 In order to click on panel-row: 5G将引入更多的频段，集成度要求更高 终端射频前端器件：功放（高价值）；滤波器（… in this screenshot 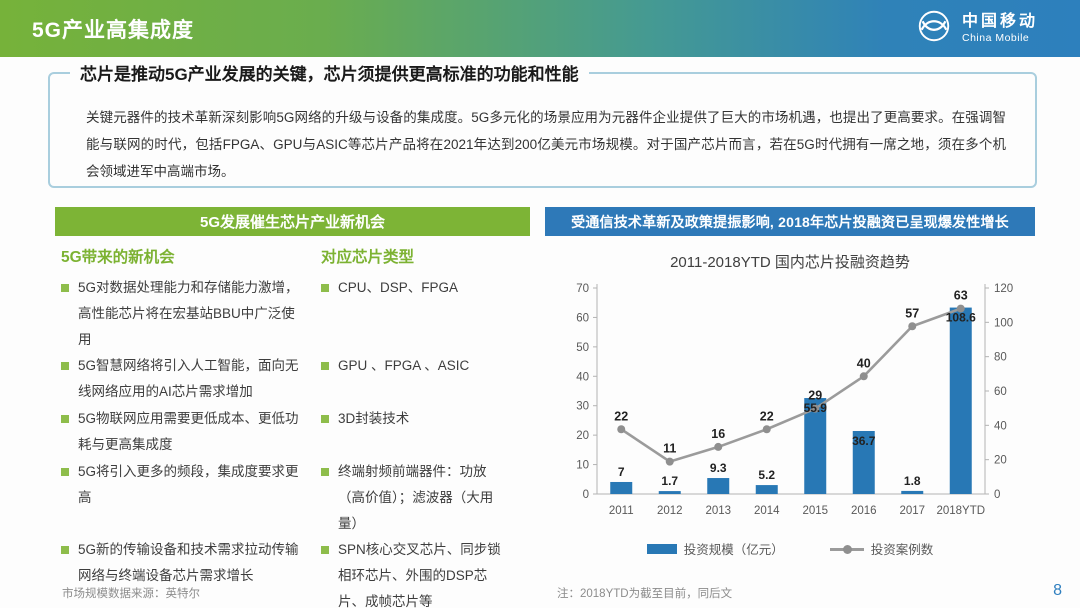, I will do `click(293, 498)`.